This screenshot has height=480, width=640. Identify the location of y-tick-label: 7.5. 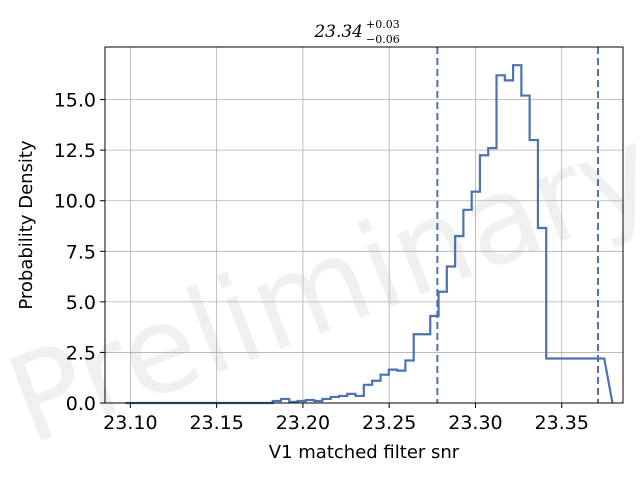
(81, 252).